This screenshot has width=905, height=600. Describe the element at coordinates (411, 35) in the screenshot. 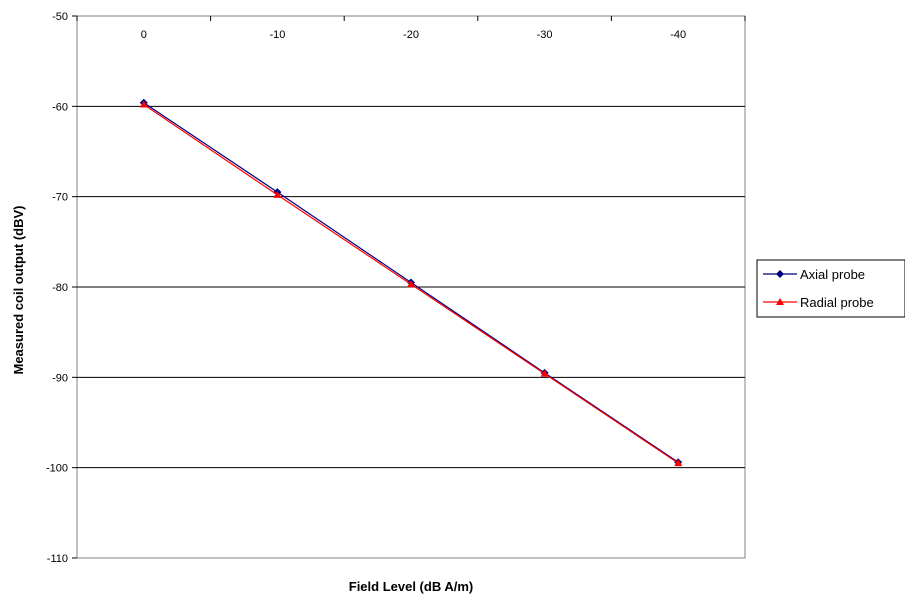

I see `x-tick-label: -20` at that location.